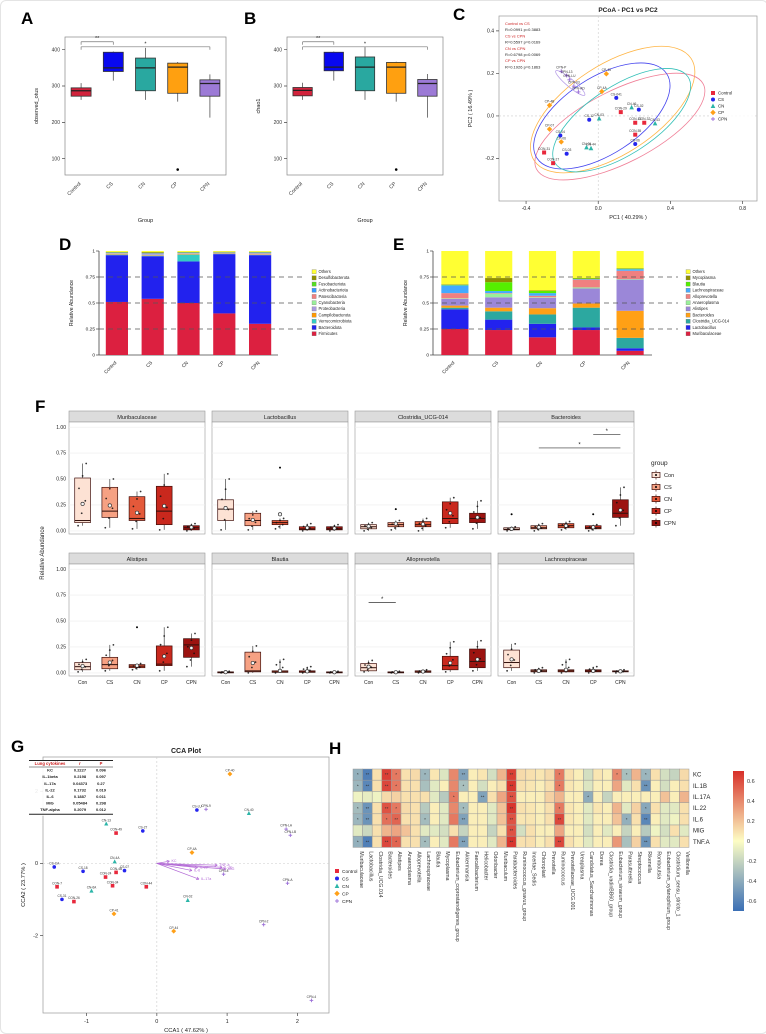  Describe the element at coordinates (438, 859) in the screenshot. I see `svg-text: Blautia` at that location.